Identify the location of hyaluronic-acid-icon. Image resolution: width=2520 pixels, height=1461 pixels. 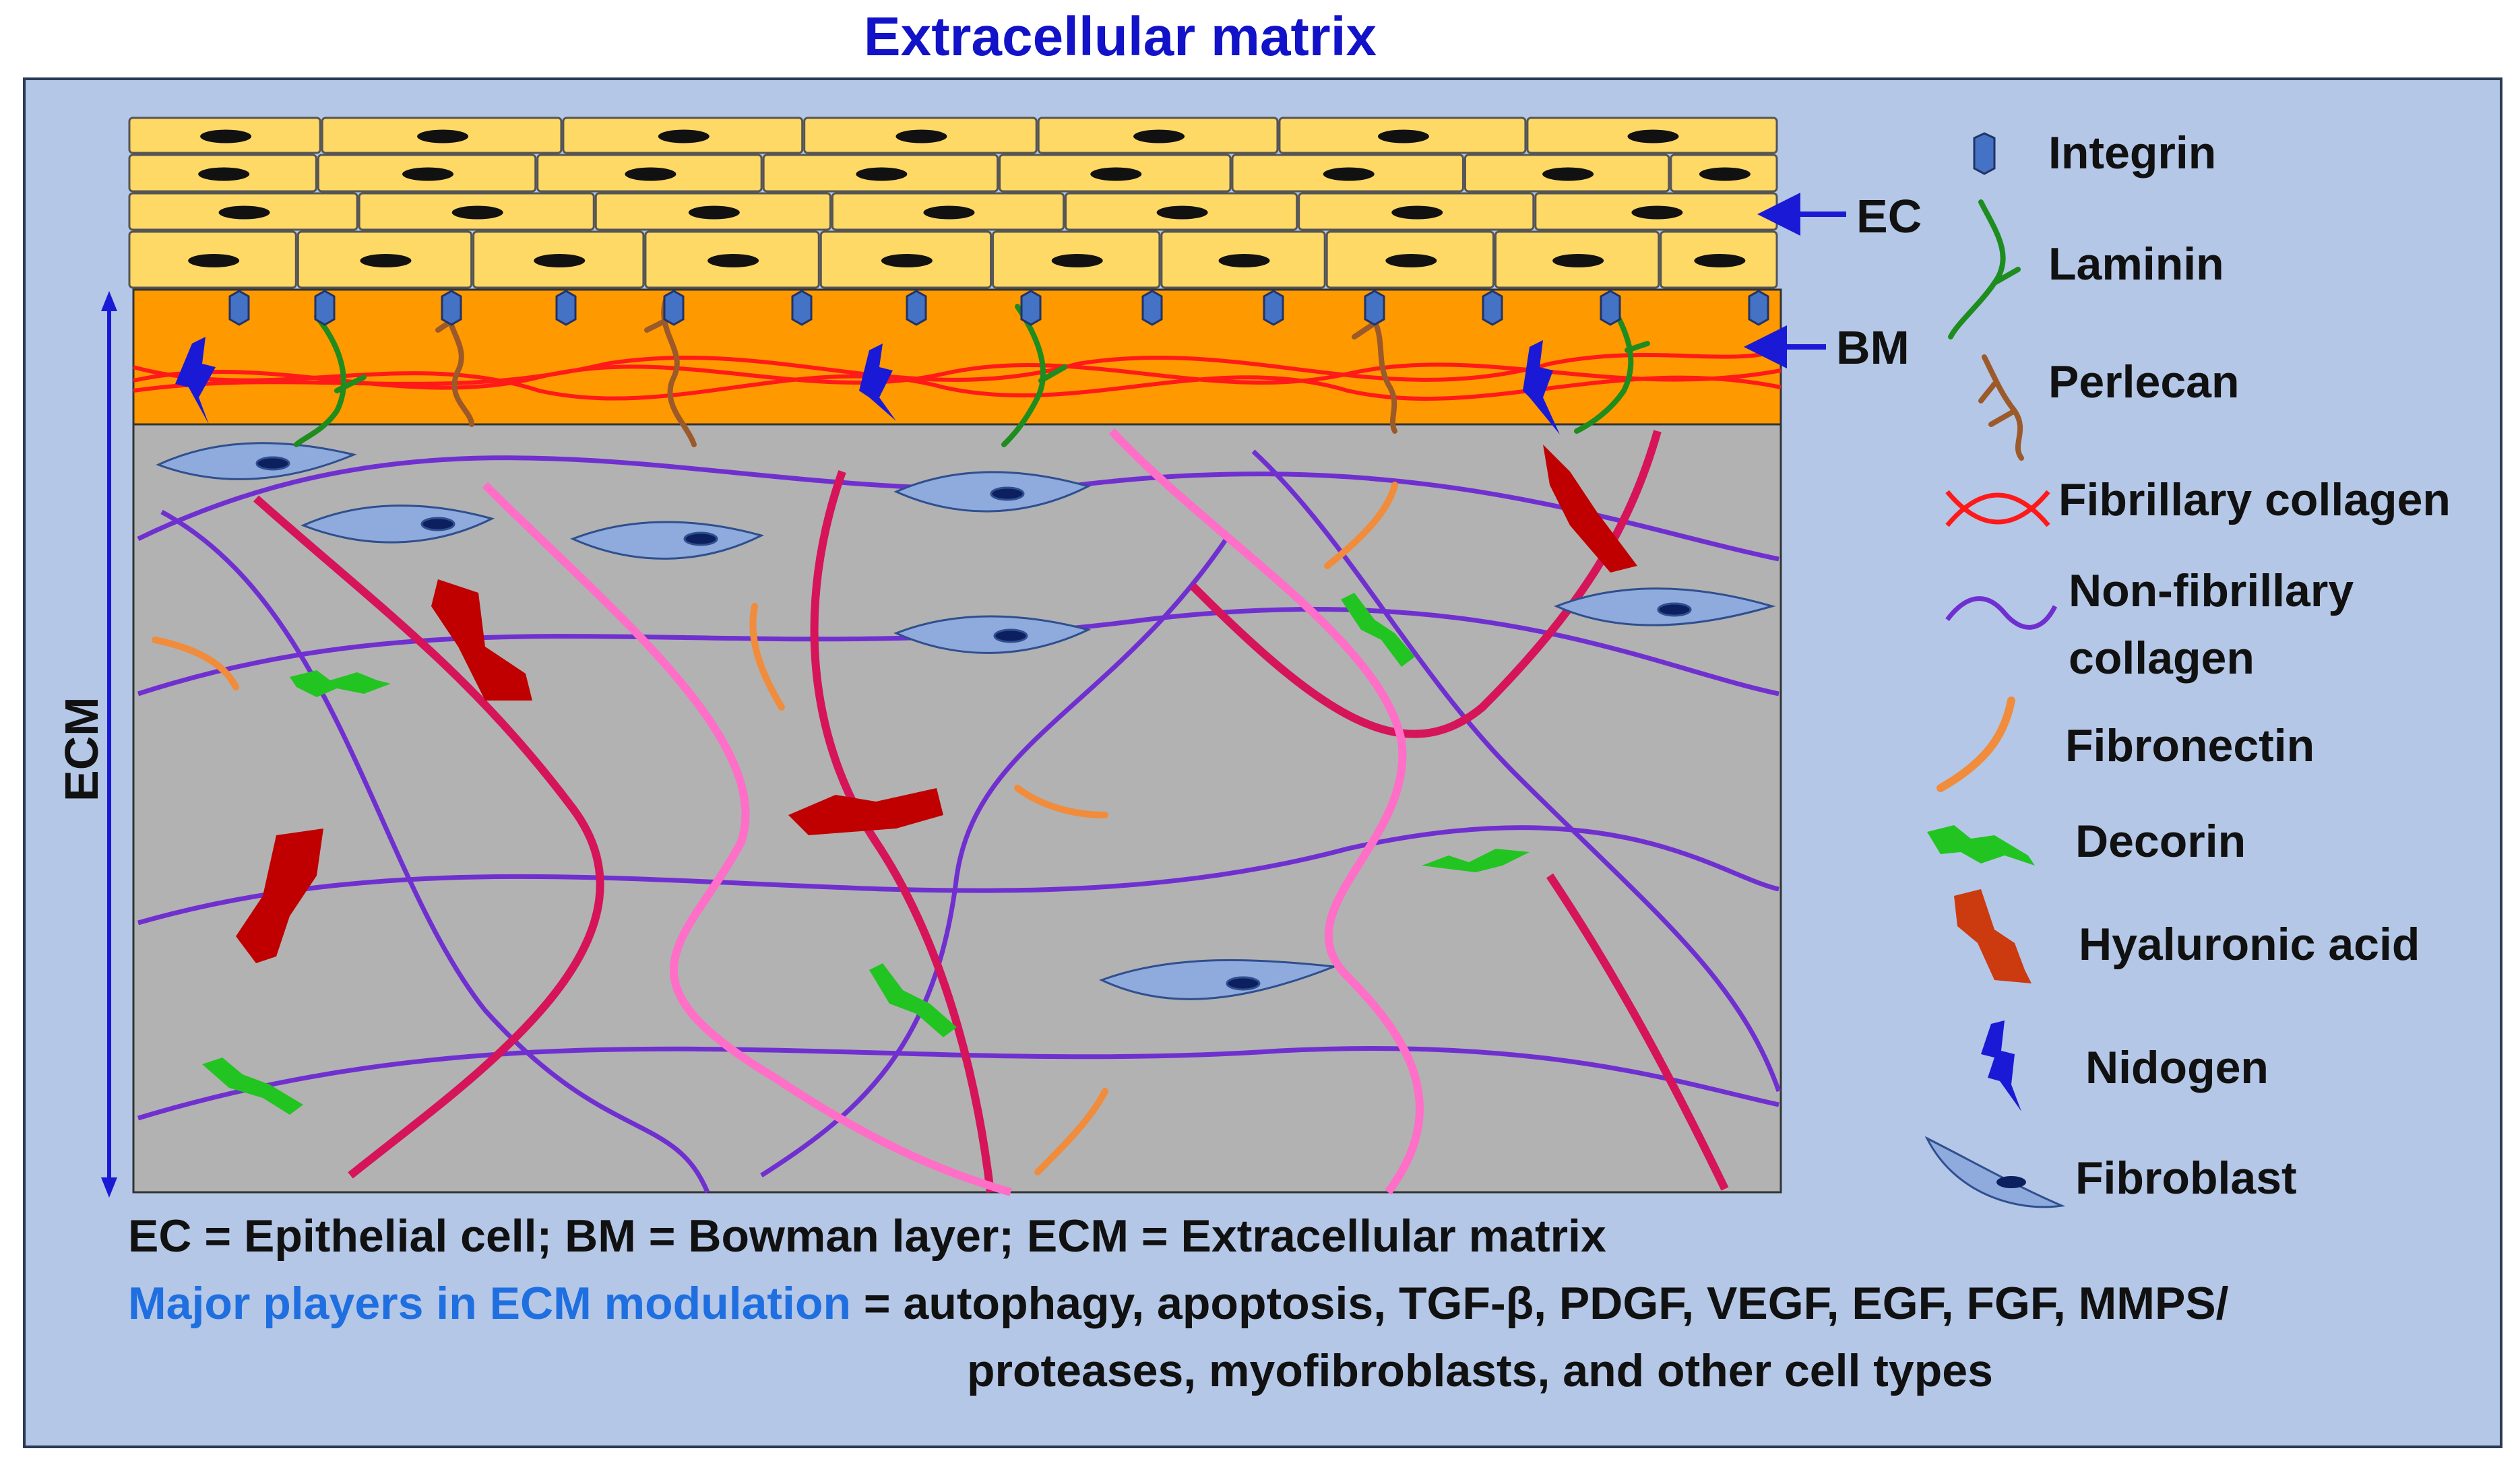
(1992, 936).